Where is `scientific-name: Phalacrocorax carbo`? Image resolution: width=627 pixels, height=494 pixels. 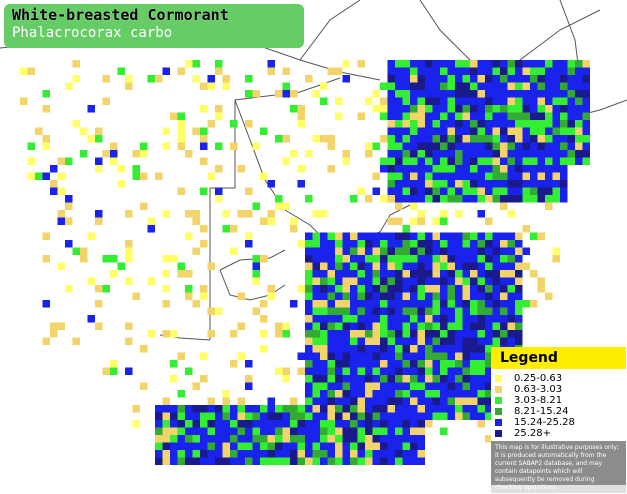
scientific-name: Phalacrocorax carbo is located at coordinates (92, 33).